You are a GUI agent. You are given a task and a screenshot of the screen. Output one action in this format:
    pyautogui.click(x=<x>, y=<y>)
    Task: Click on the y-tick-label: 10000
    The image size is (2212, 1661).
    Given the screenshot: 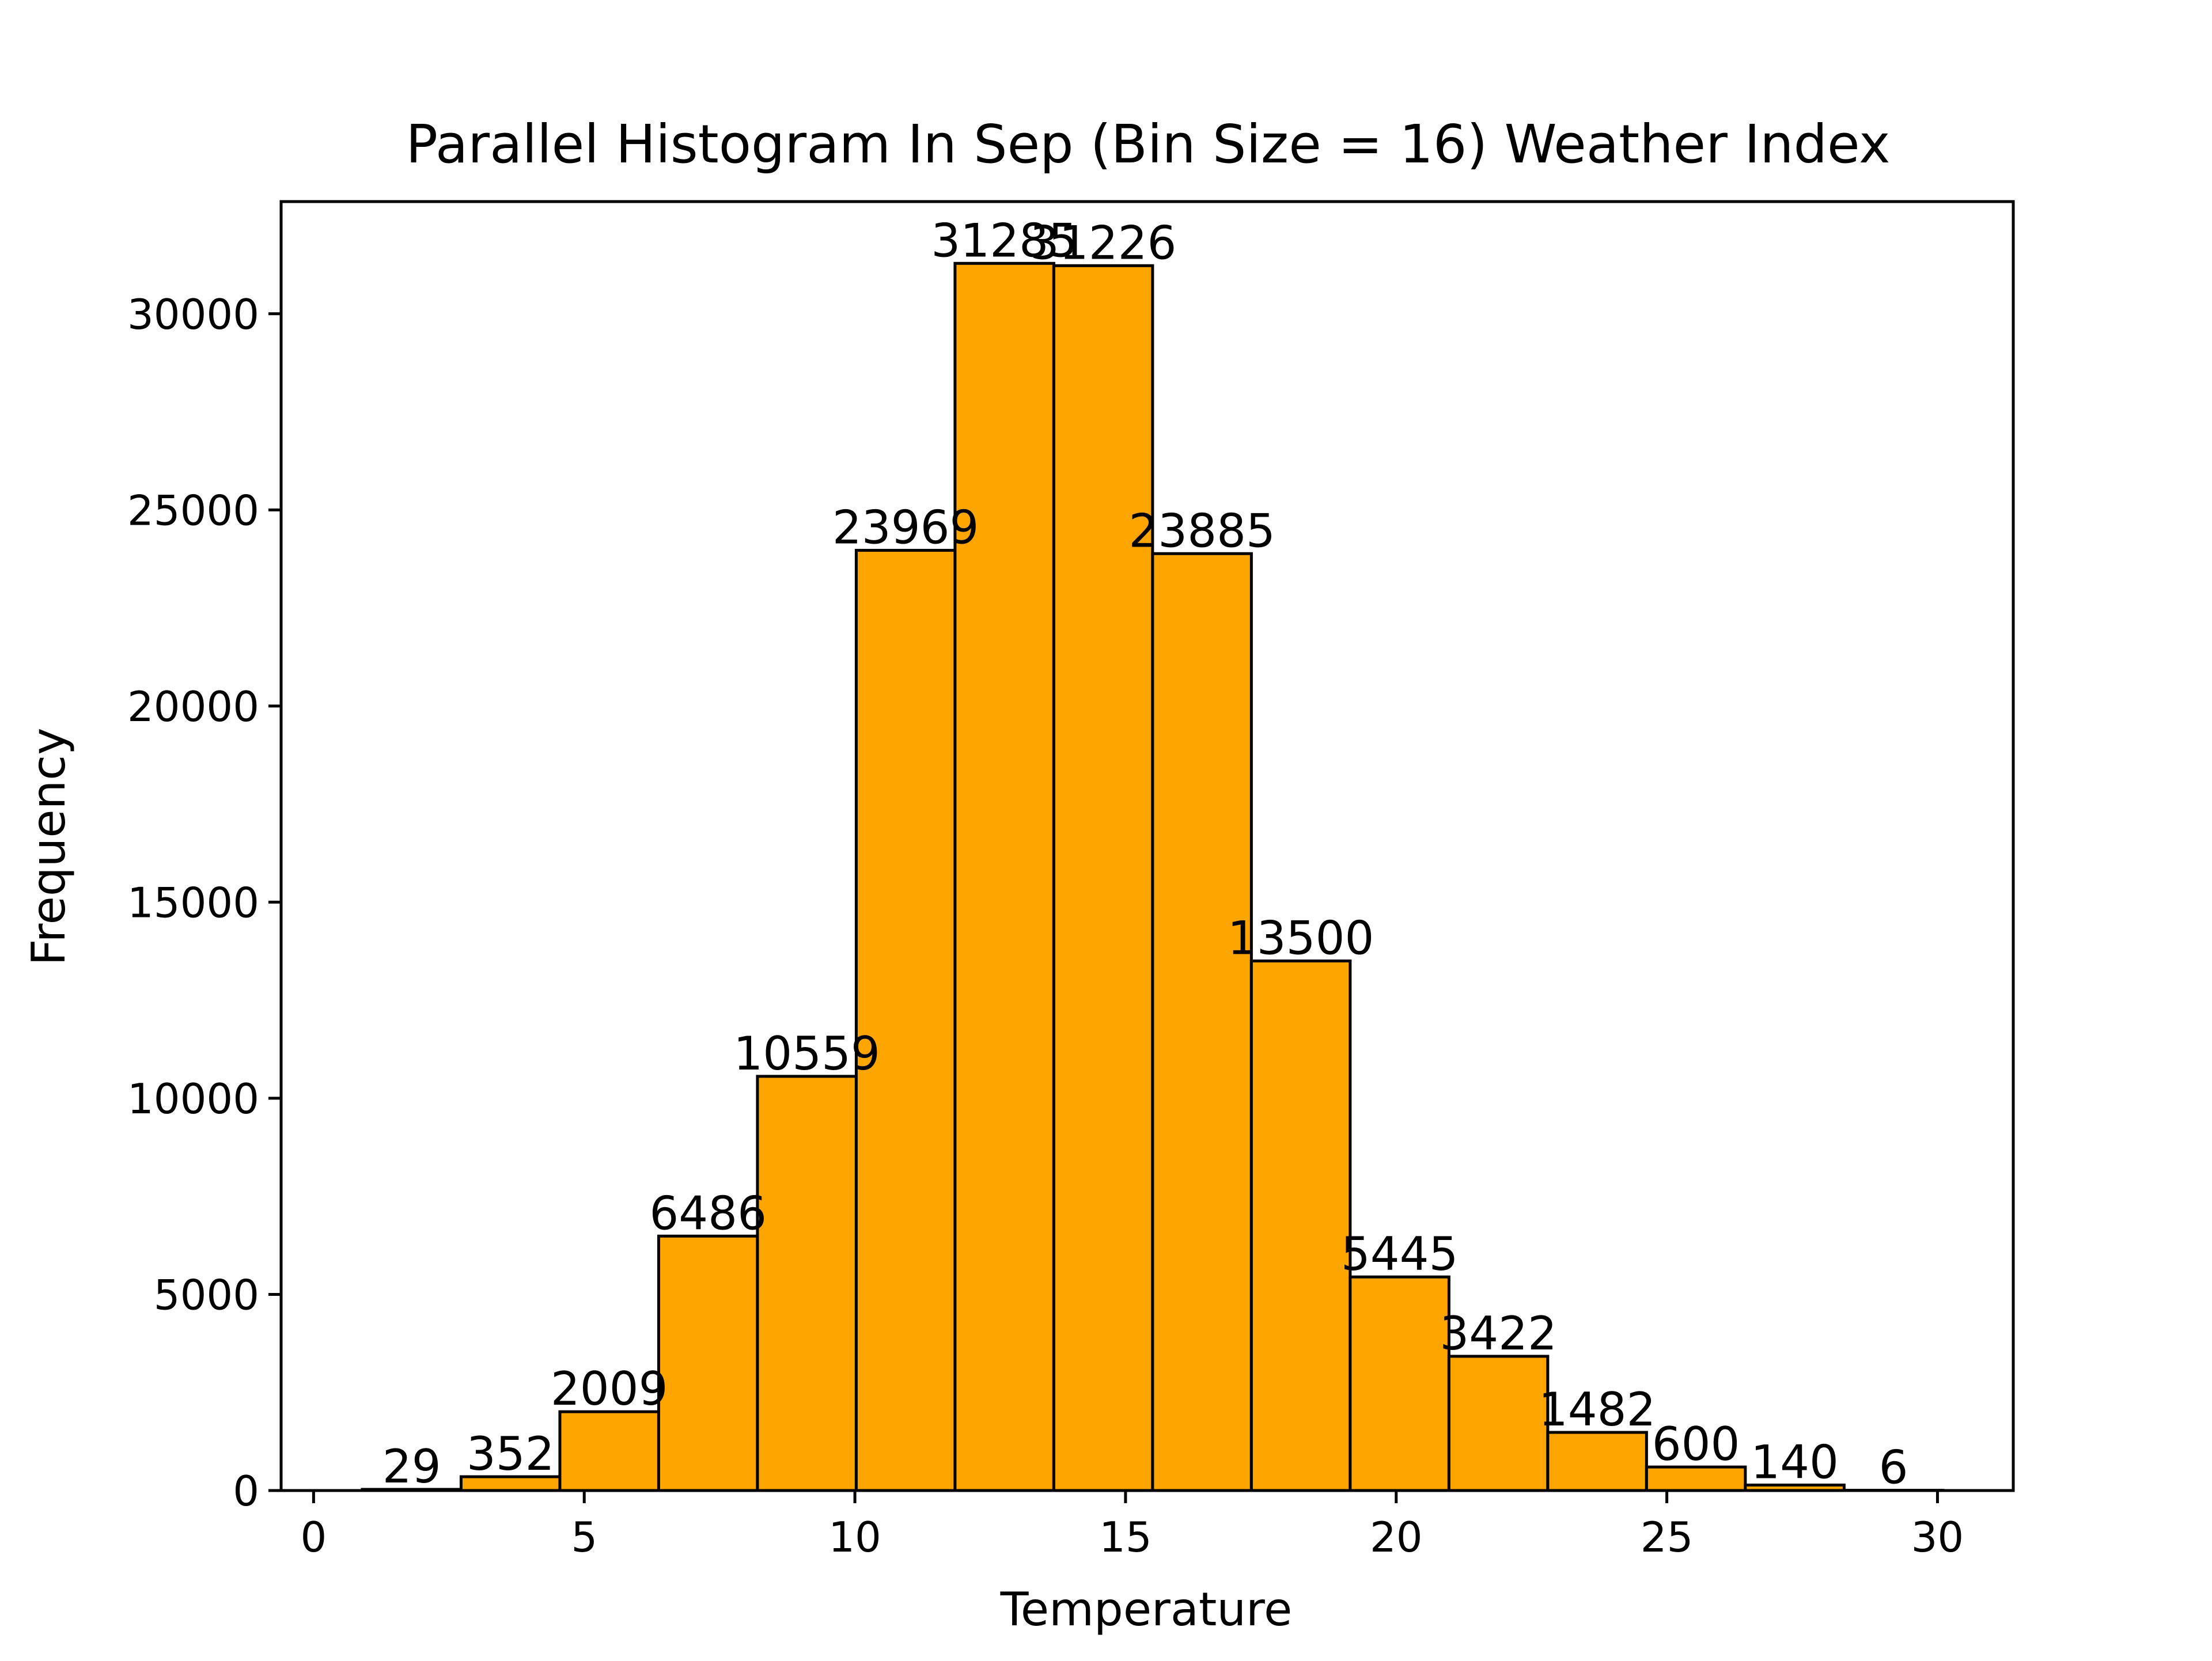 What is the action you would take?
    pyautogui.click(x=193, y=1099)
    